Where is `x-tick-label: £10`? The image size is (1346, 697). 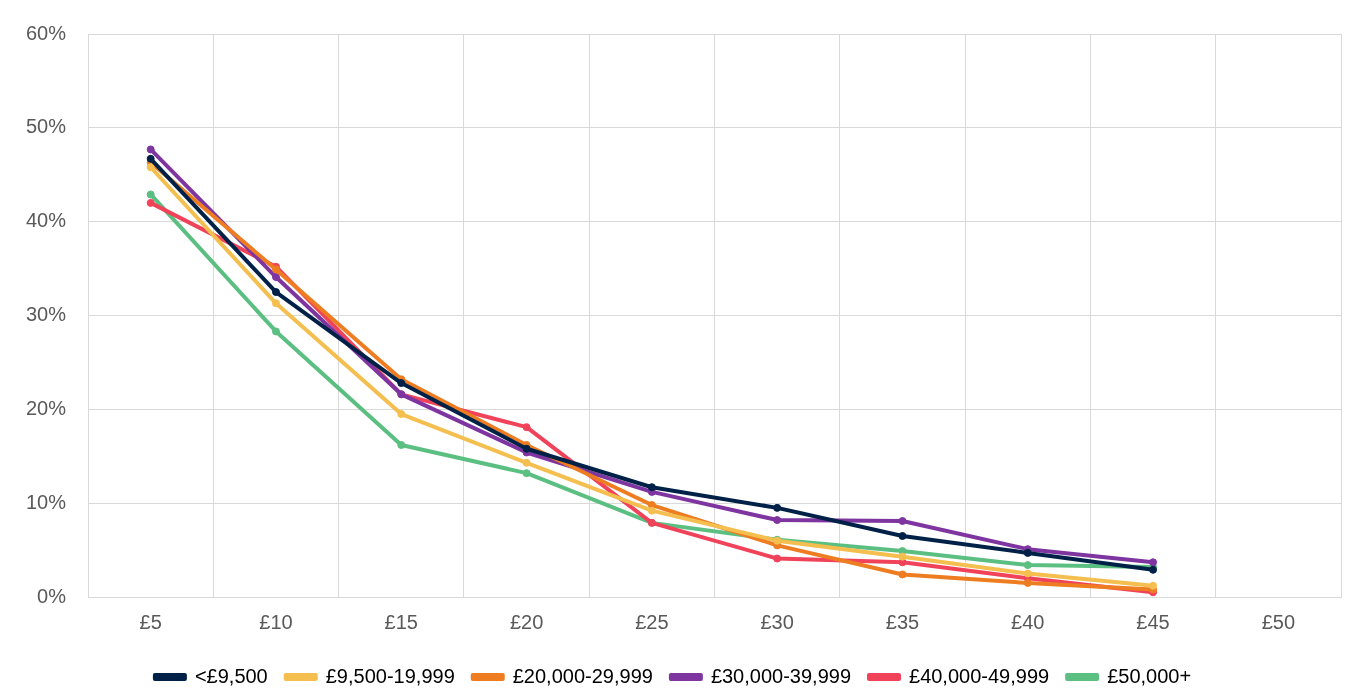
x-tick-label: £10 is located at coordinates (276, 621).